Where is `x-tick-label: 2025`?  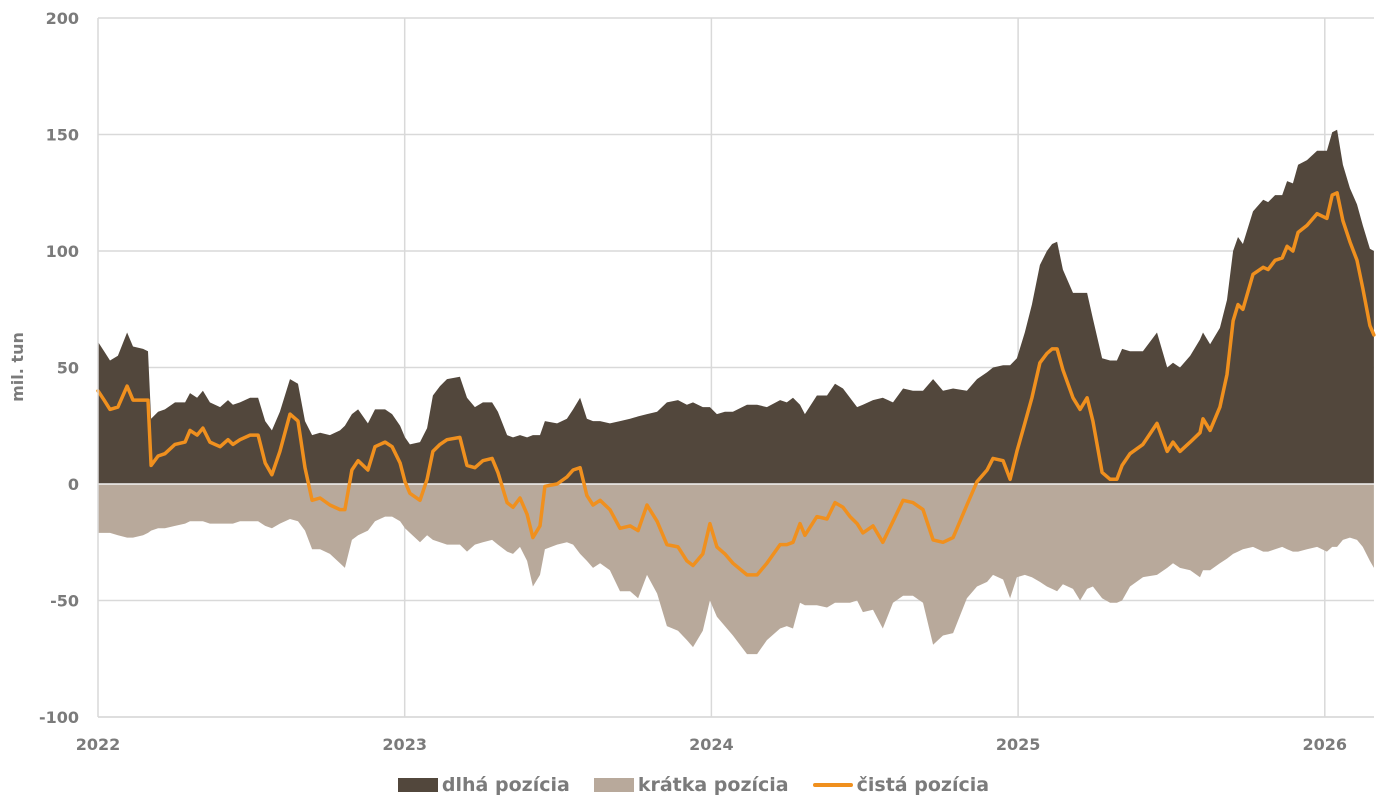 x-tick-label: 2025 is located at coordinates (1018, 744).